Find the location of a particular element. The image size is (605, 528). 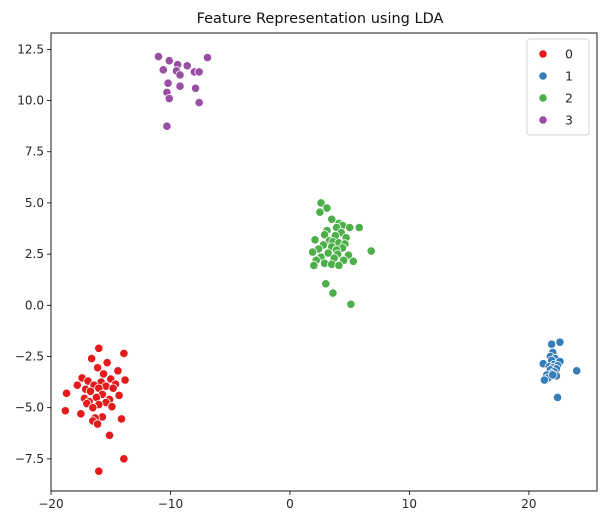

y-tick-label: −2.5 is located at coordinates (29, 356).